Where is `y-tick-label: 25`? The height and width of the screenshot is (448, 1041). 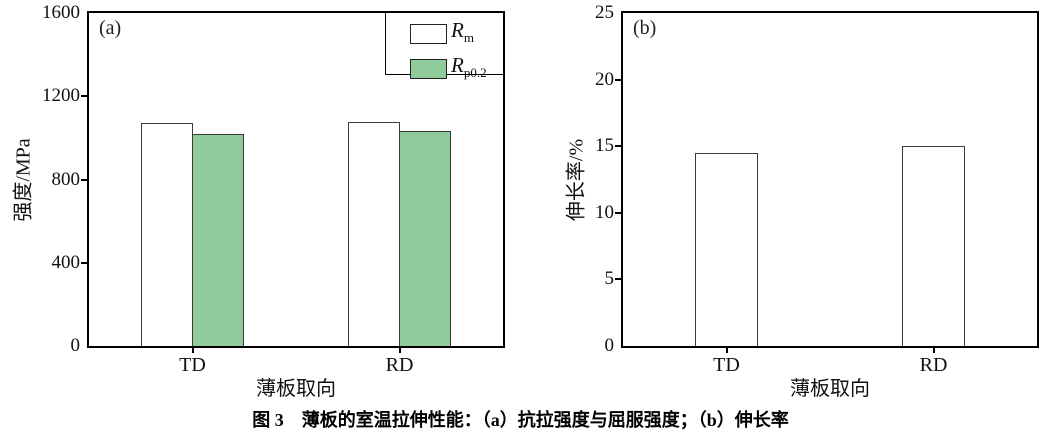 y-tick-label: 25 is located at coordinates (604, 12).